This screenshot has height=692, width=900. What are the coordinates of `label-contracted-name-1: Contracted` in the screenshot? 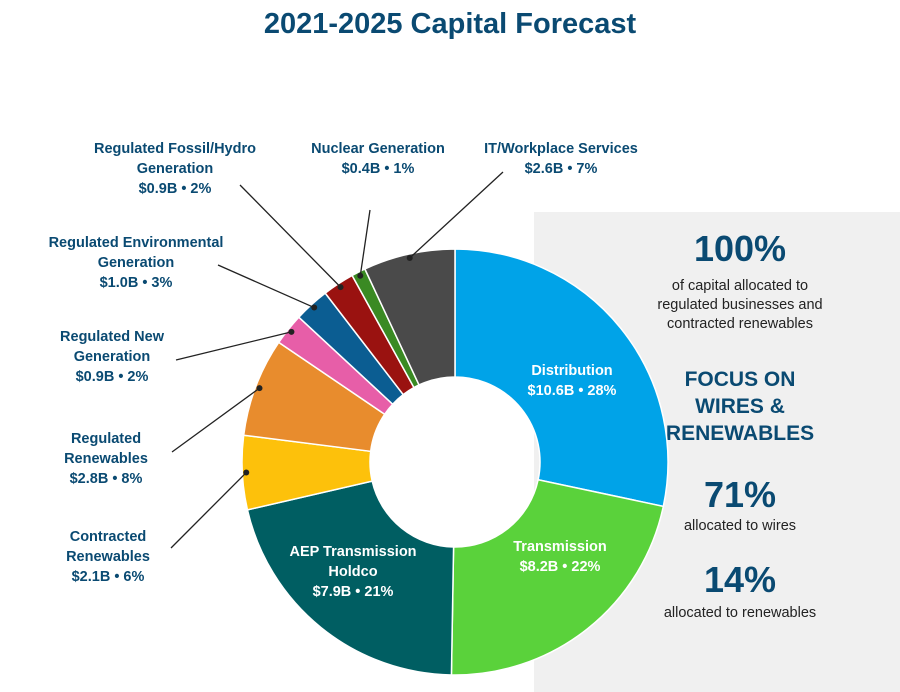 It's located at (108, 537).